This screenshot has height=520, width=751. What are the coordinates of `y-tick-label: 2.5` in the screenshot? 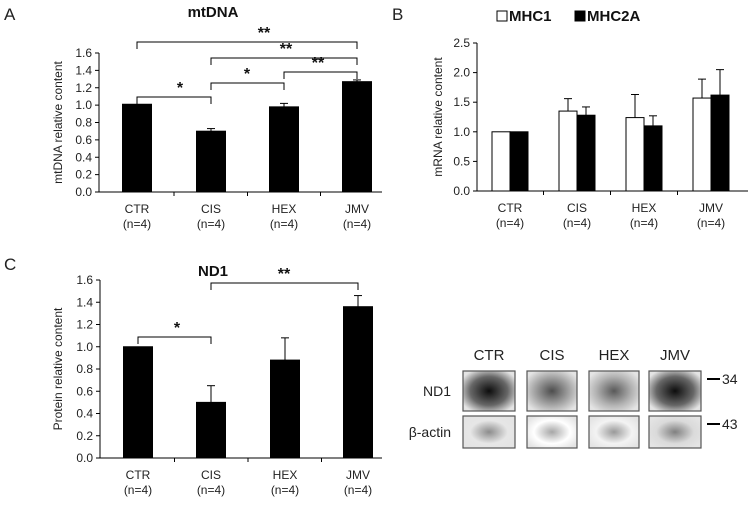 It's located at (461, 43).